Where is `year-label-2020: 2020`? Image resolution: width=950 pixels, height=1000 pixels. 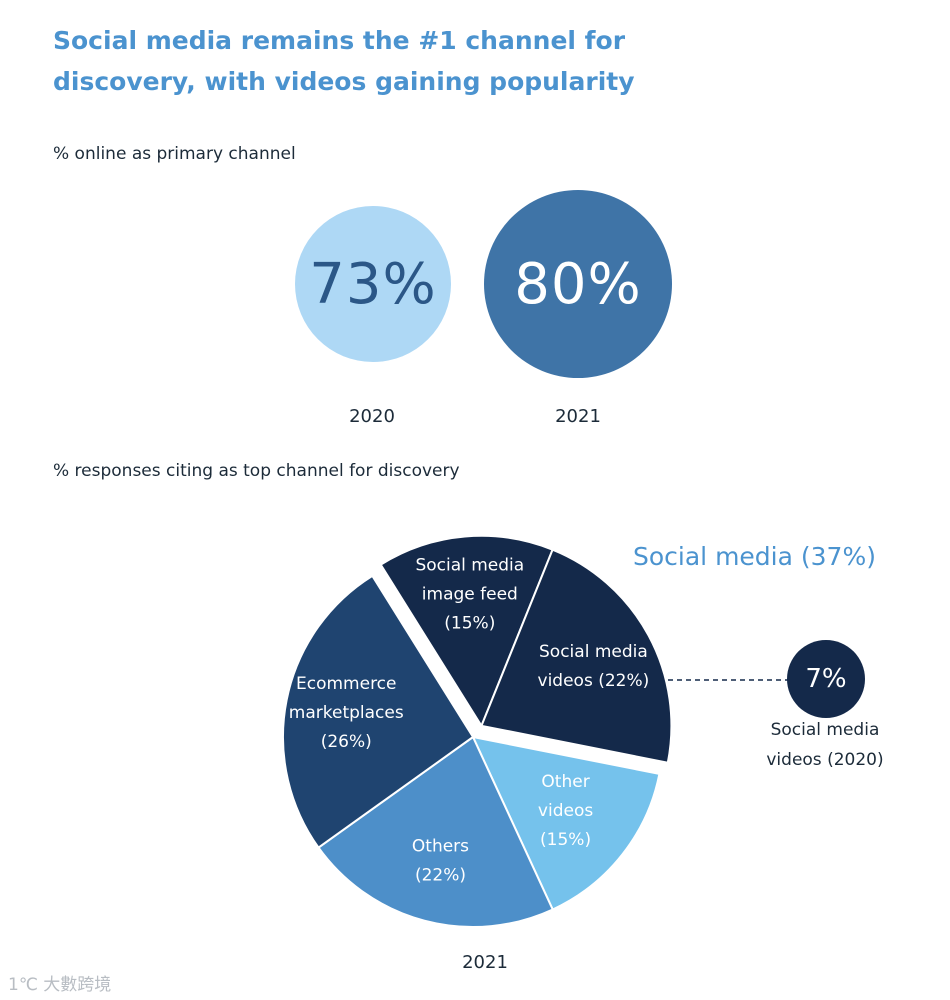 year-label-2020: 2020 is located at coordinates (372, 416).